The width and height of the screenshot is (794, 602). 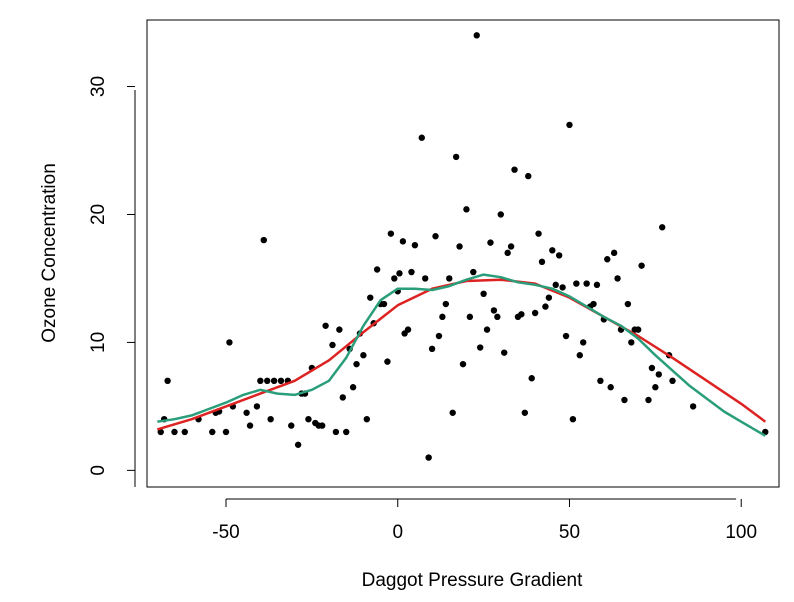 What do you see at coordinates (49, 253) in the screenshot?
I see `y-axis-label: Ozone Concentration` at bounding box center [49, 253].